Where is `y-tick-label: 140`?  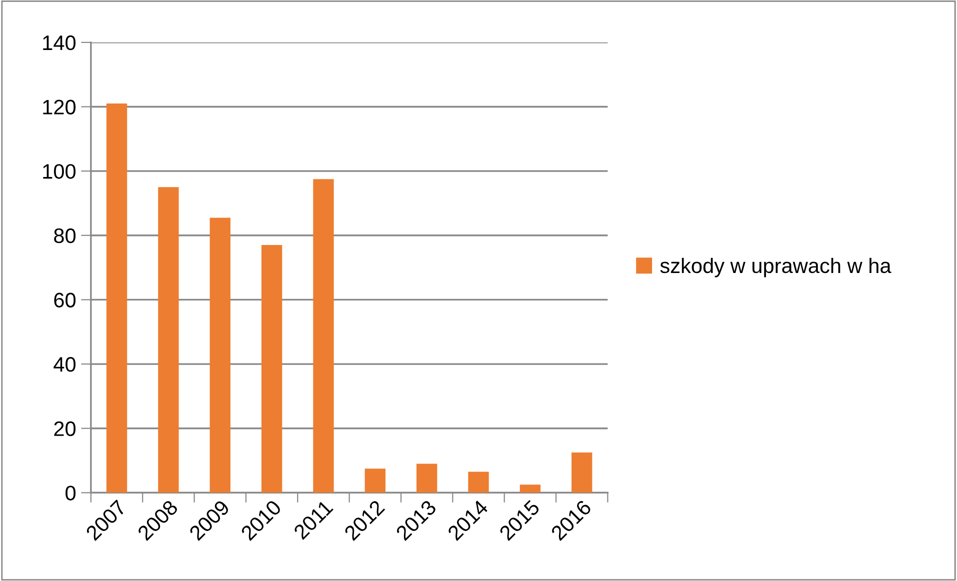
y-tick-label: 140 is located at coordinates (59, 42).